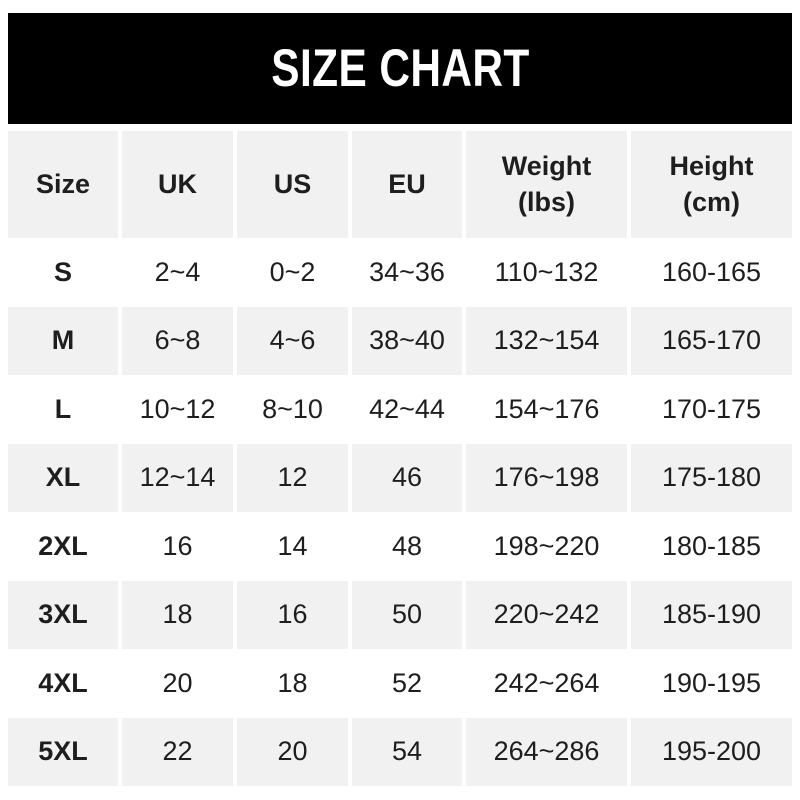 This screenshot has height=800, width=800. What do you see at coordinates (711, 683) in the screenshot?
I see `cell-4xl-height: 190-195` at bounding box center [711, 683].